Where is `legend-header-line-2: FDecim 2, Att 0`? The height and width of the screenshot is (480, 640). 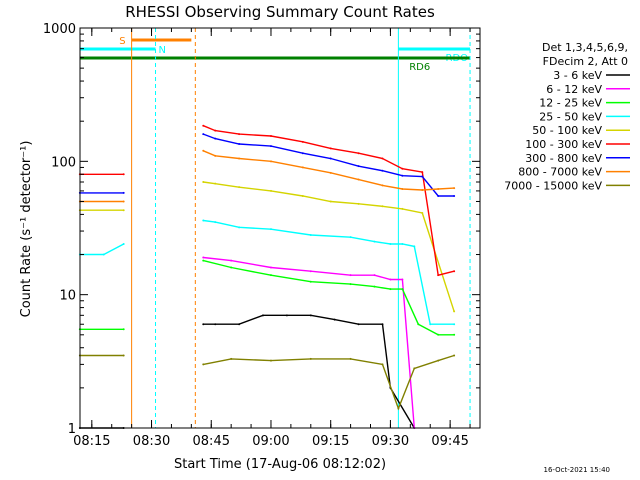 legend-header-line-2: FDecim 2, Att 0 is located at coordinates (585, 61).